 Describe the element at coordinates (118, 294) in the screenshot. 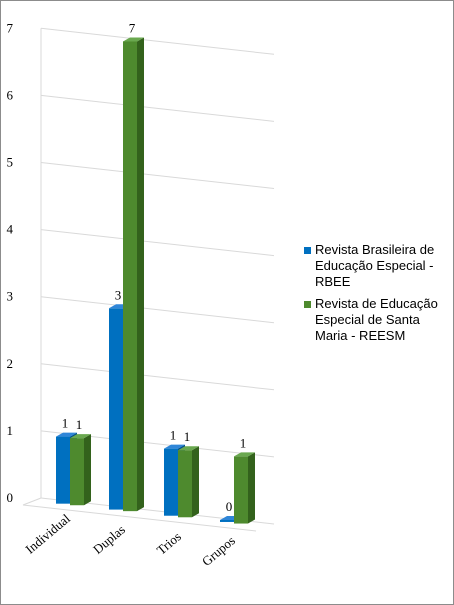

I see `data-label: 3` at that location.